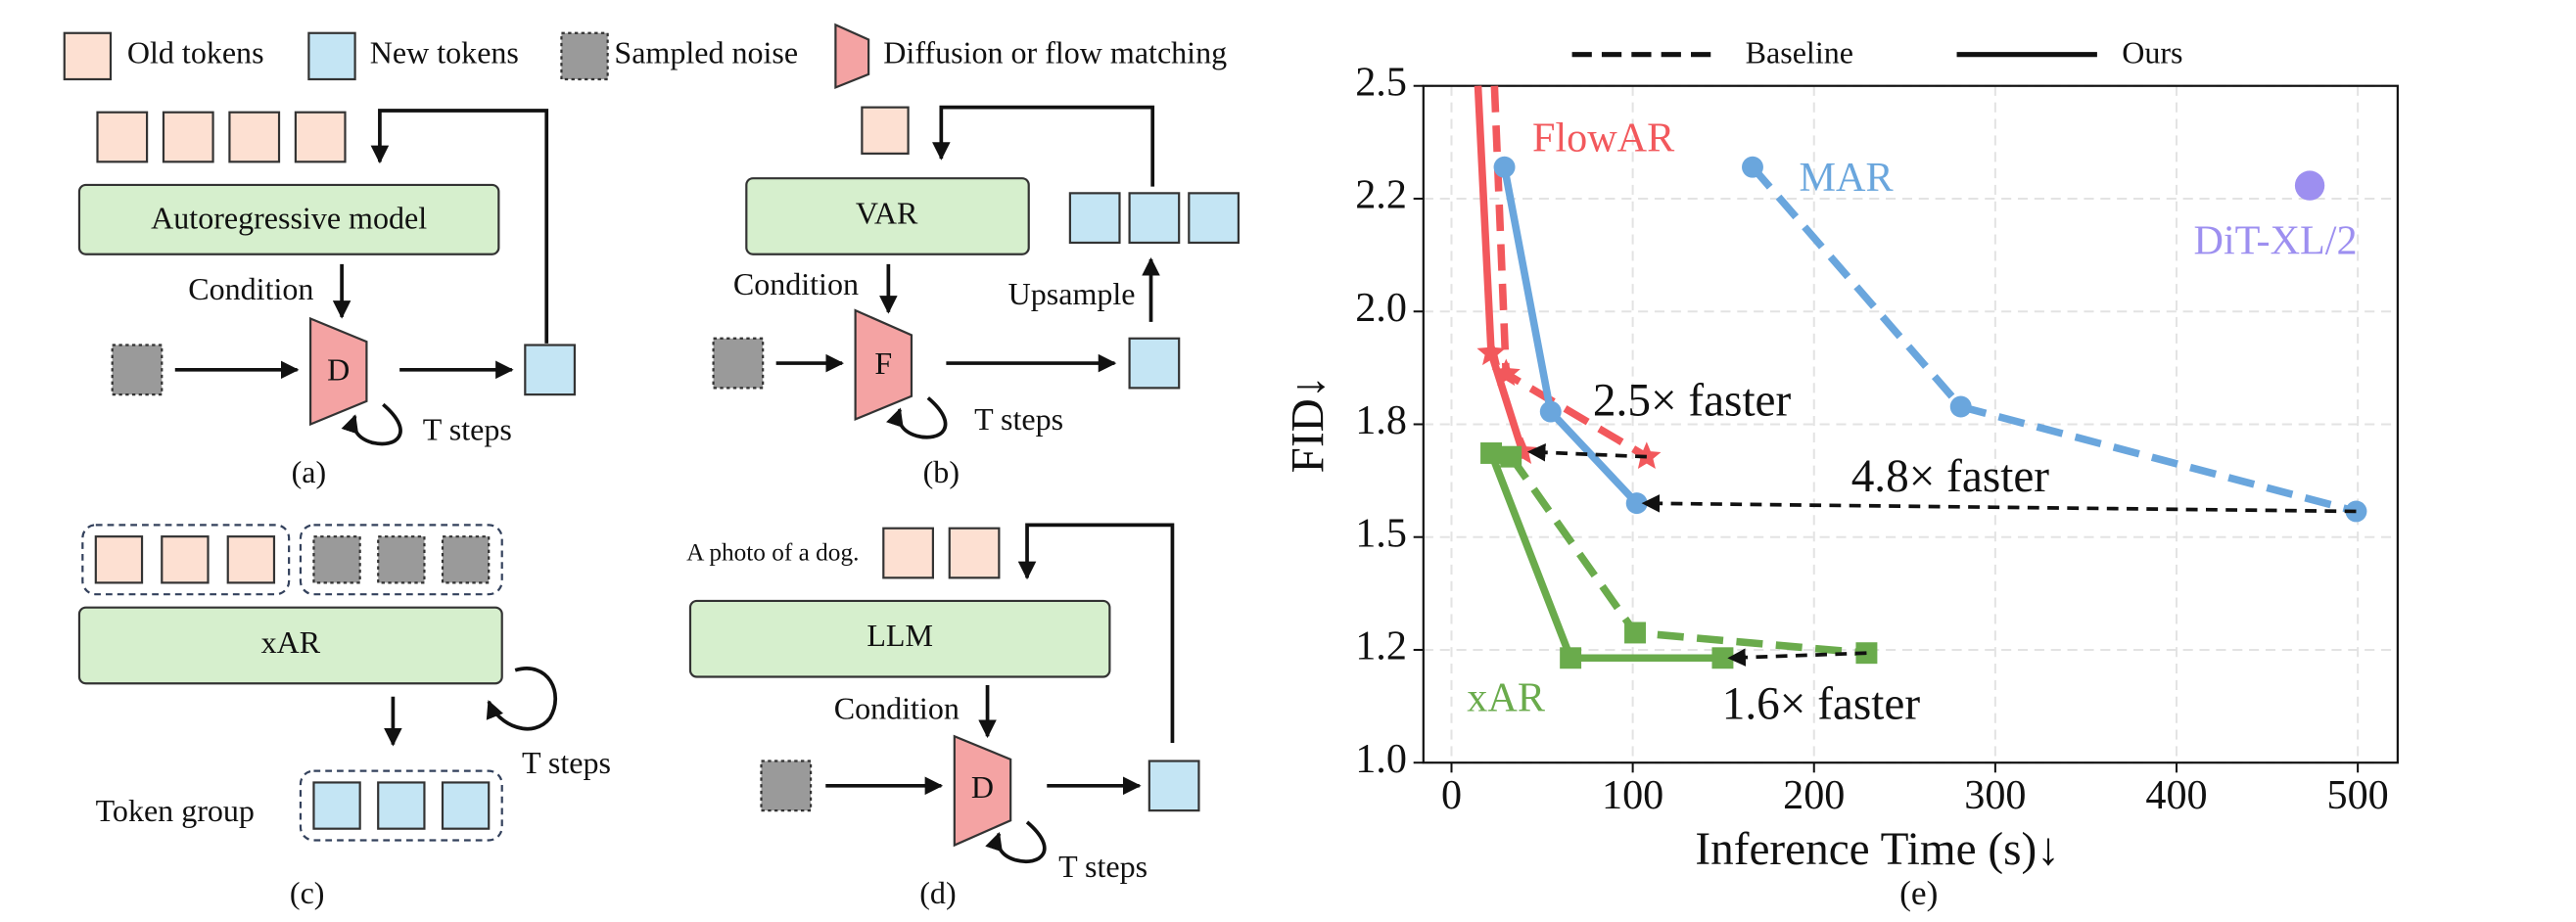 The image size is (2576, 922). What do you see at coordinates (2176, 795) in the screenshot?
I see `x-tick-label: 400` at bounding box center [2176, 795].